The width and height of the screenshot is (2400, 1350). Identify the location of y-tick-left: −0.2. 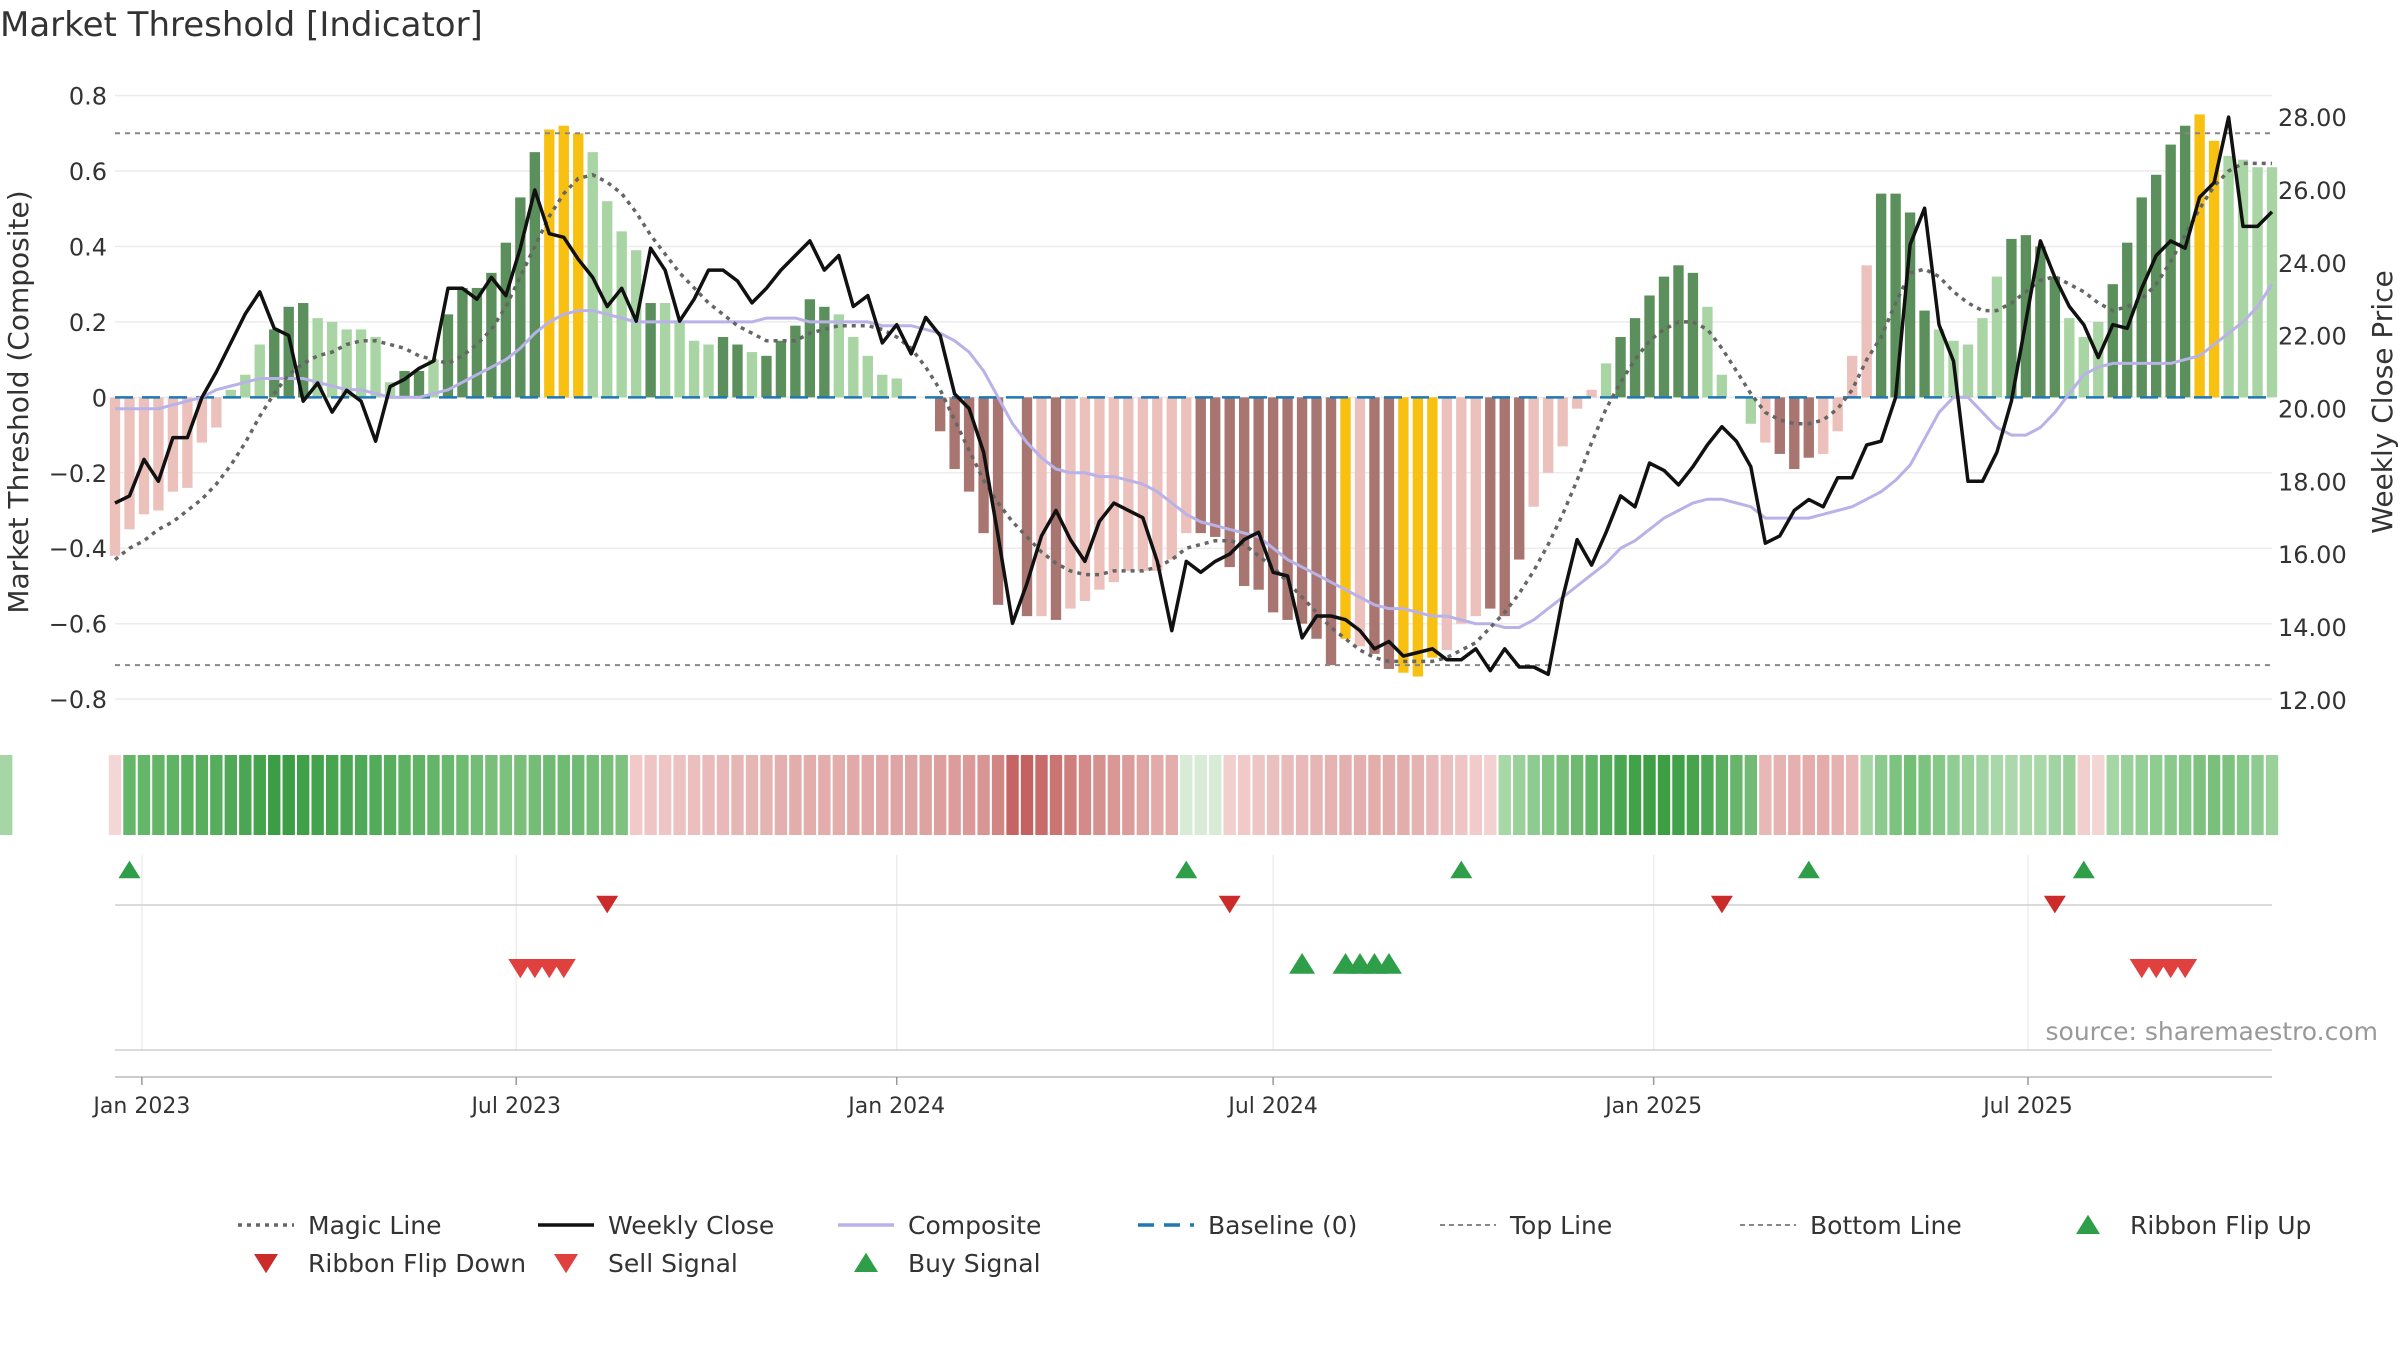
(78, 474).